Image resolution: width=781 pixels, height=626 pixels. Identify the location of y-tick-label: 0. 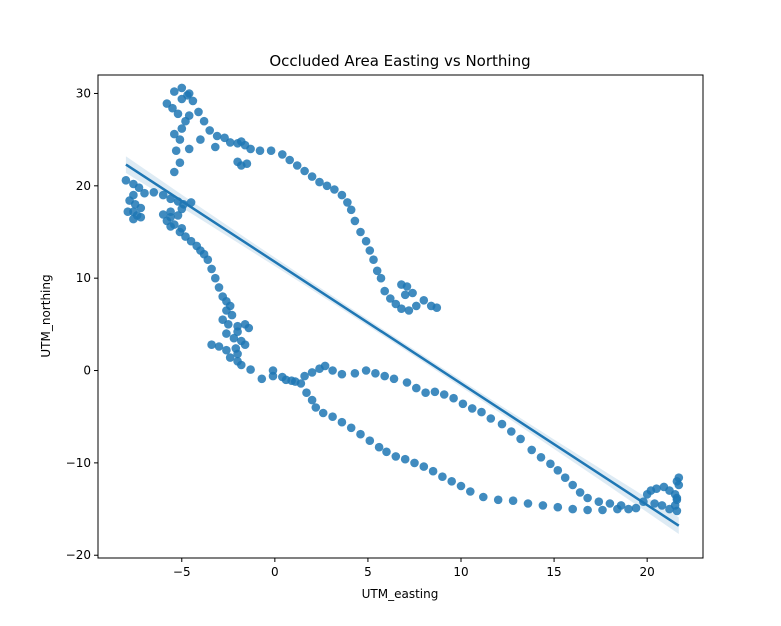
(87, 371).